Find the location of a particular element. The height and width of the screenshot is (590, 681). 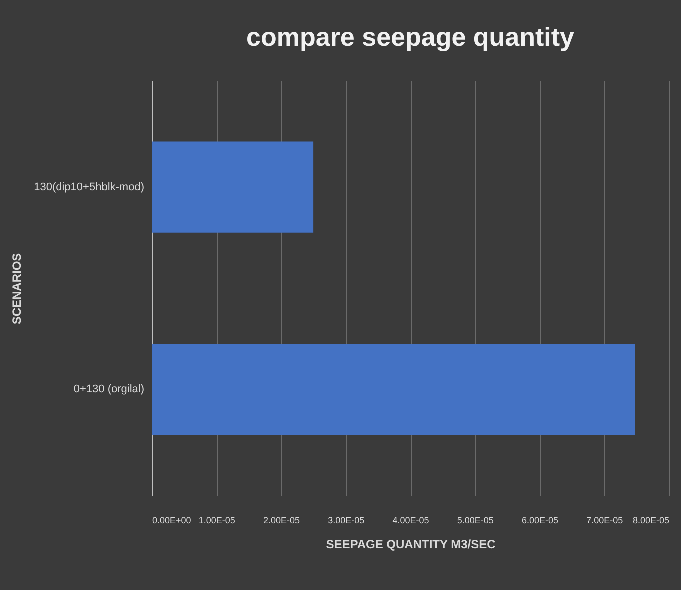

x-tick-label: 2.00E-05 is located at coordinates (281, 521).